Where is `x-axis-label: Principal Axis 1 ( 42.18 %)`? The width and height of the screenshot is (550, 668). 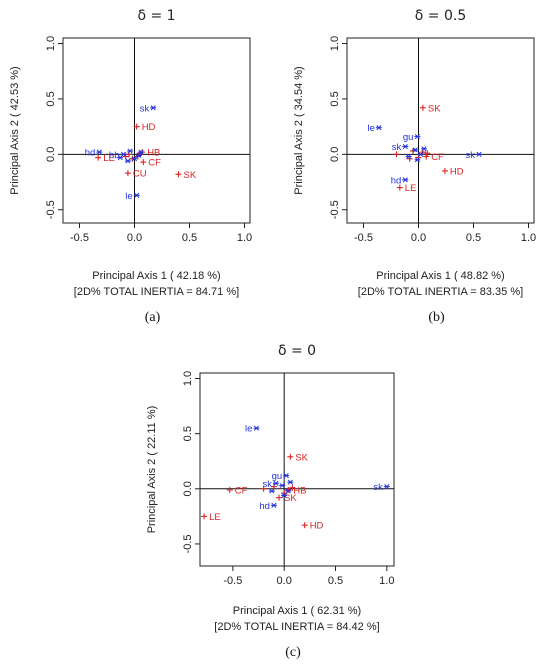
x-axis-label: Principal Axis 1 ( 42.18 %) is located at coordinates (156, 276).